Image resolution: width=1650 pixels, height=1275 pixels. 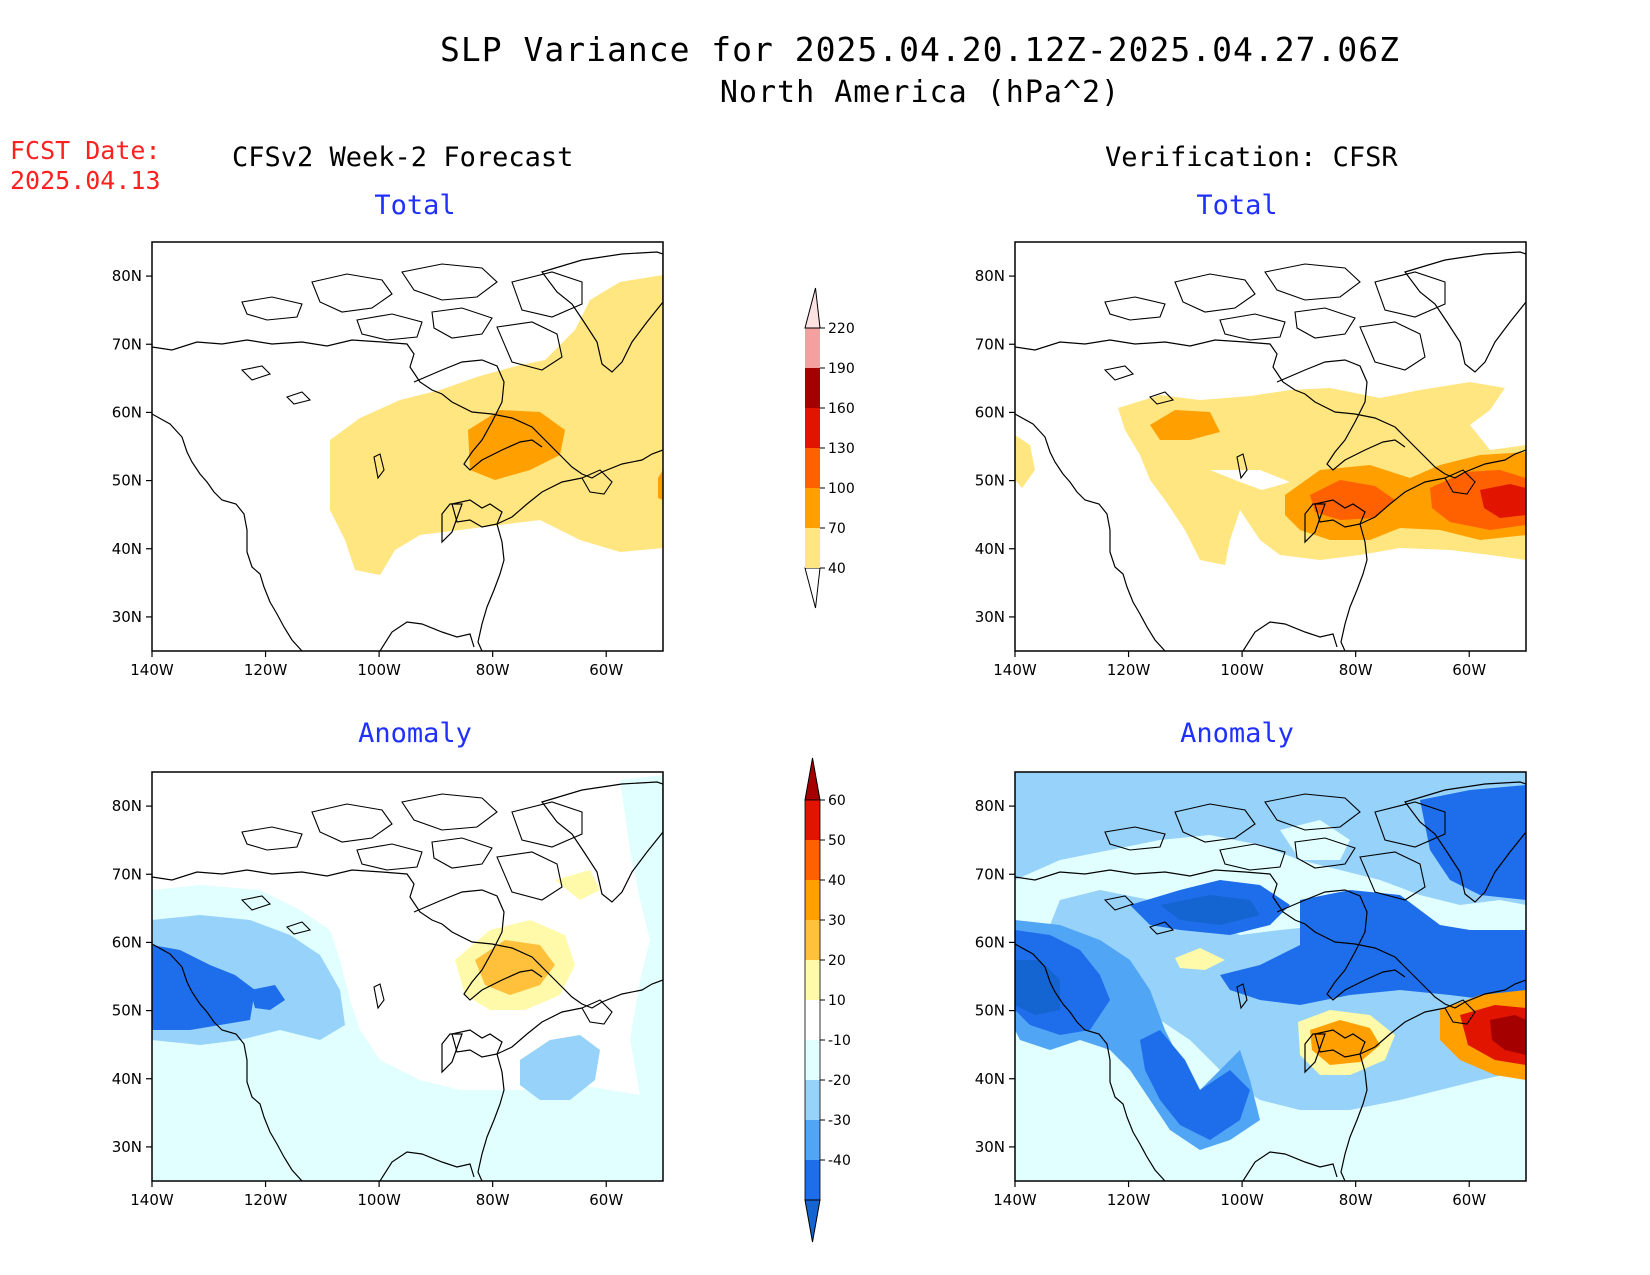 I want to click on ver-anom-lon-tick: 100W, so click(x=1242, y=1200).